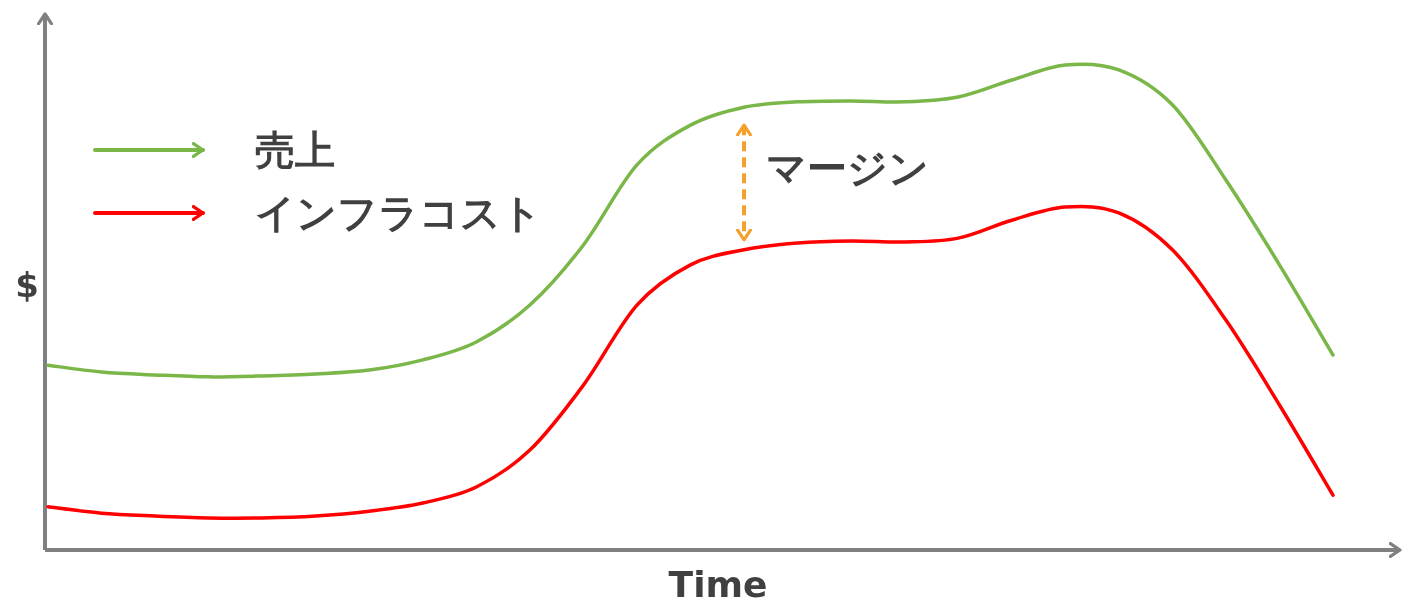 The width and height of the screenshot is (1410, 601). What do you see at coordinates (398, 213) in the screenshot?
I see `legend-label: インフラコスト` at bounding box center [398, 213].